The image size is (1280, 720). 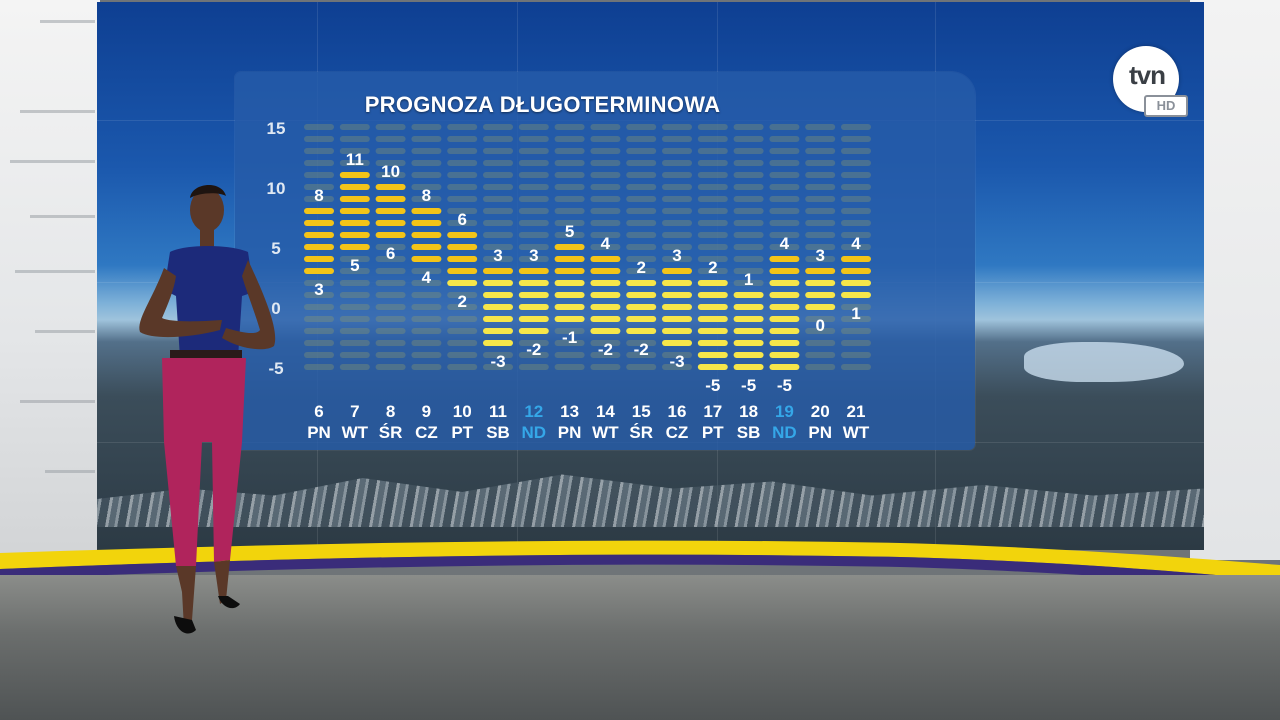 I want to click on day-number-label: 6, so click(x=318, y=411).